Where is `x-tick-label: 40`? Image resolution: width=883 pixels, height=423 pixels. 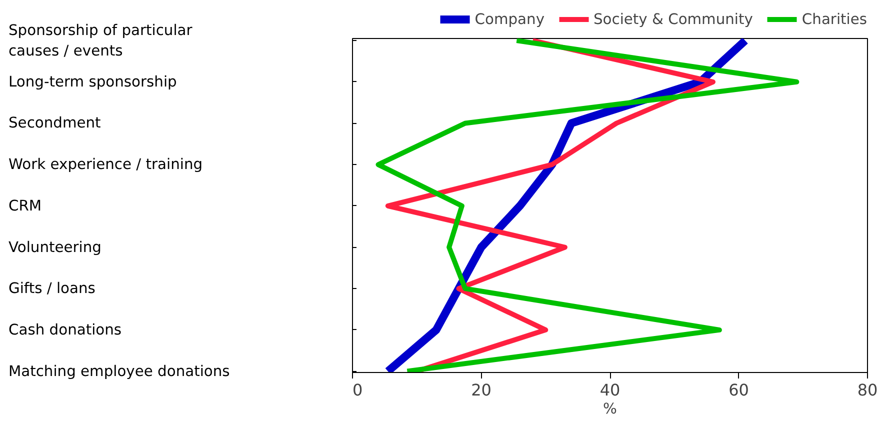
x-tick-label: 40 is located at coordinates (610, 390).